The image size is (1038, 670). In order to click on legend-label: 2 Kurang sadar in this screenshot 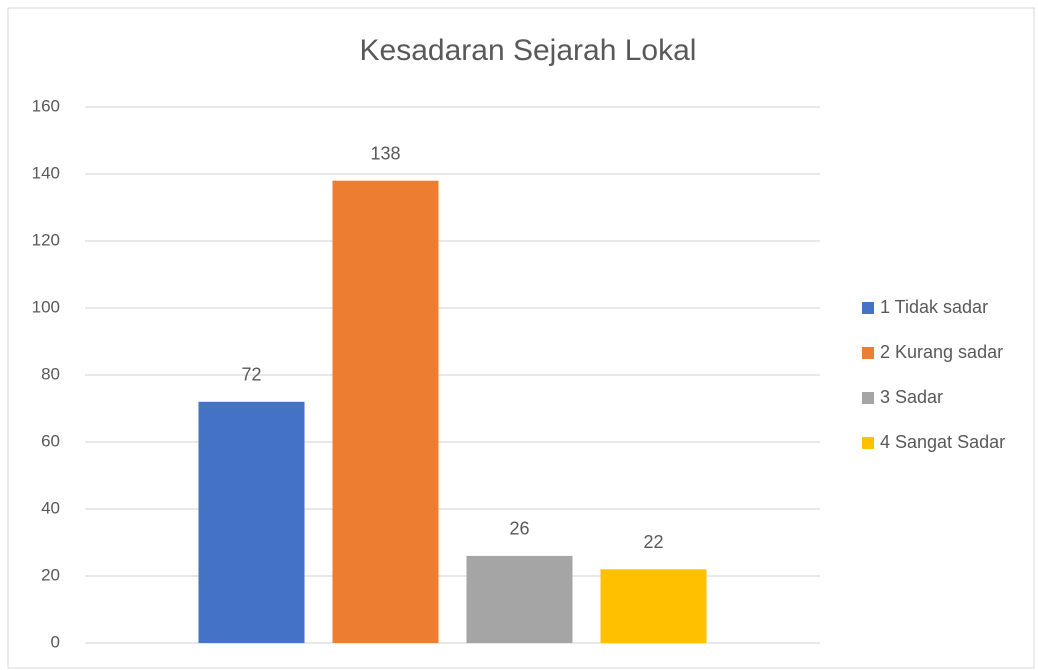, I will do `click(941, 352)`.